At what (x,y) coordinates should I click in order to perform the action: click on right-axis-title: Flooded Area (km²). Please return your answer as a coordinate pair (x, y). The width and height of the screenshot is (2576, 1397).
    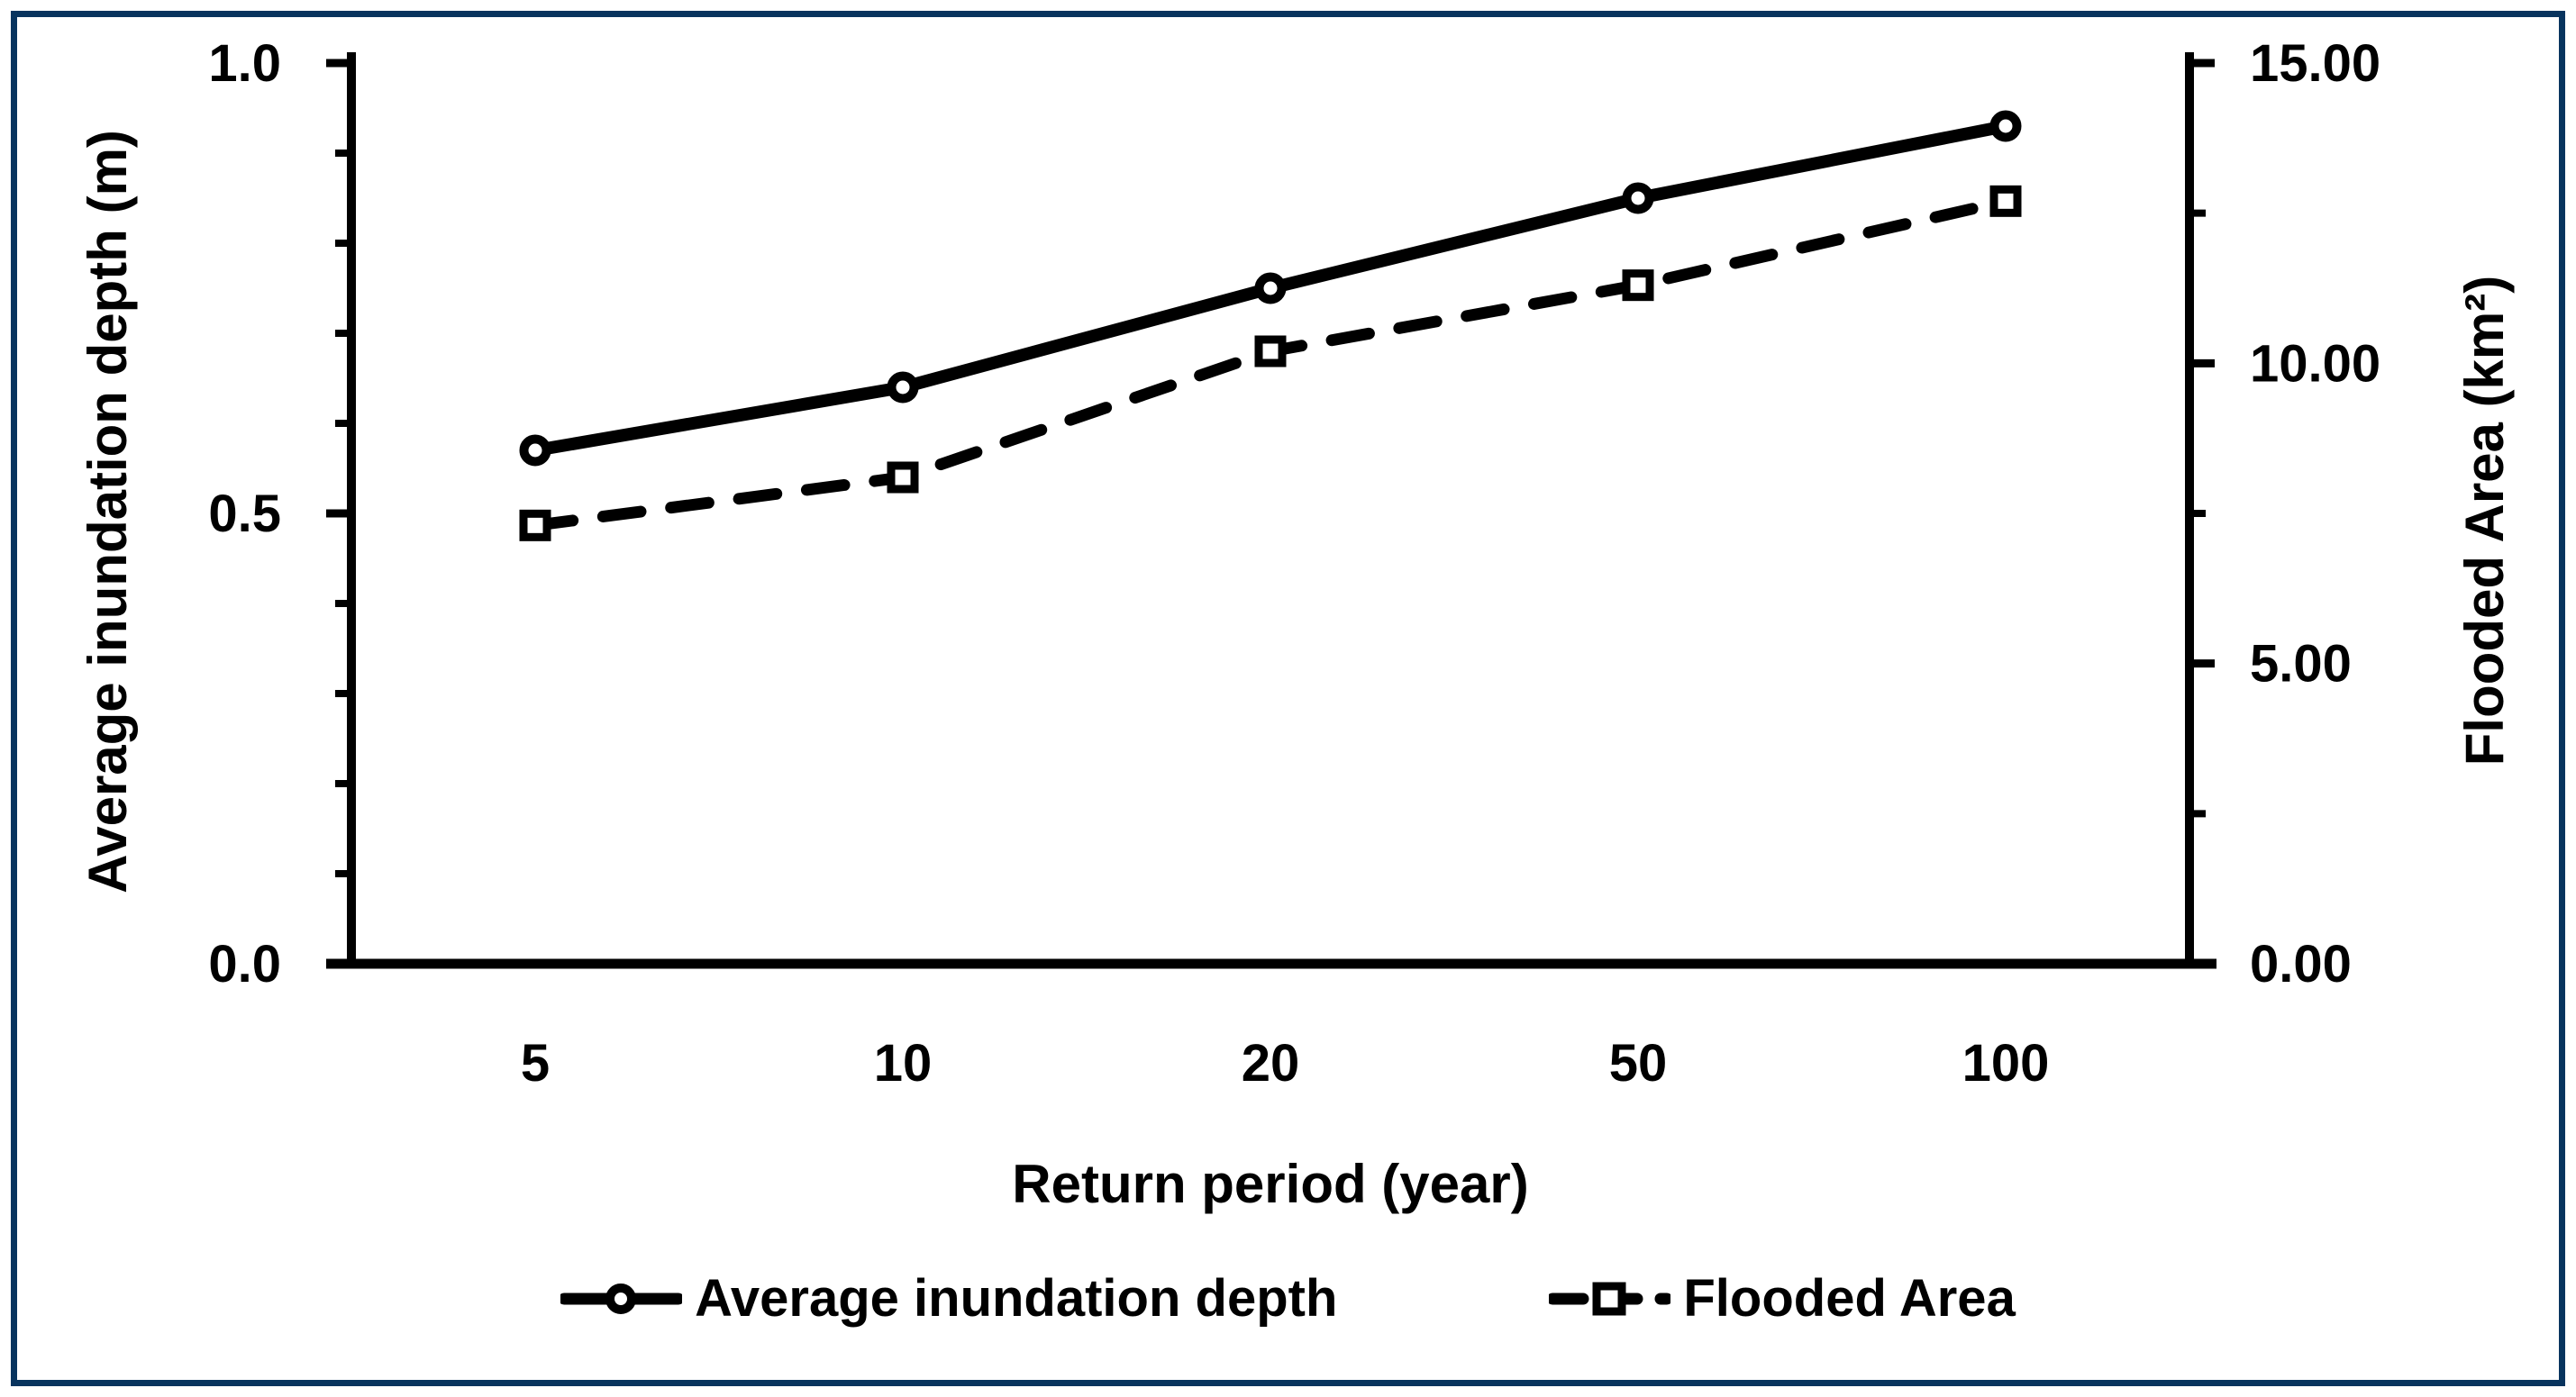
    Looking at the image, I should click on (2484, 521).